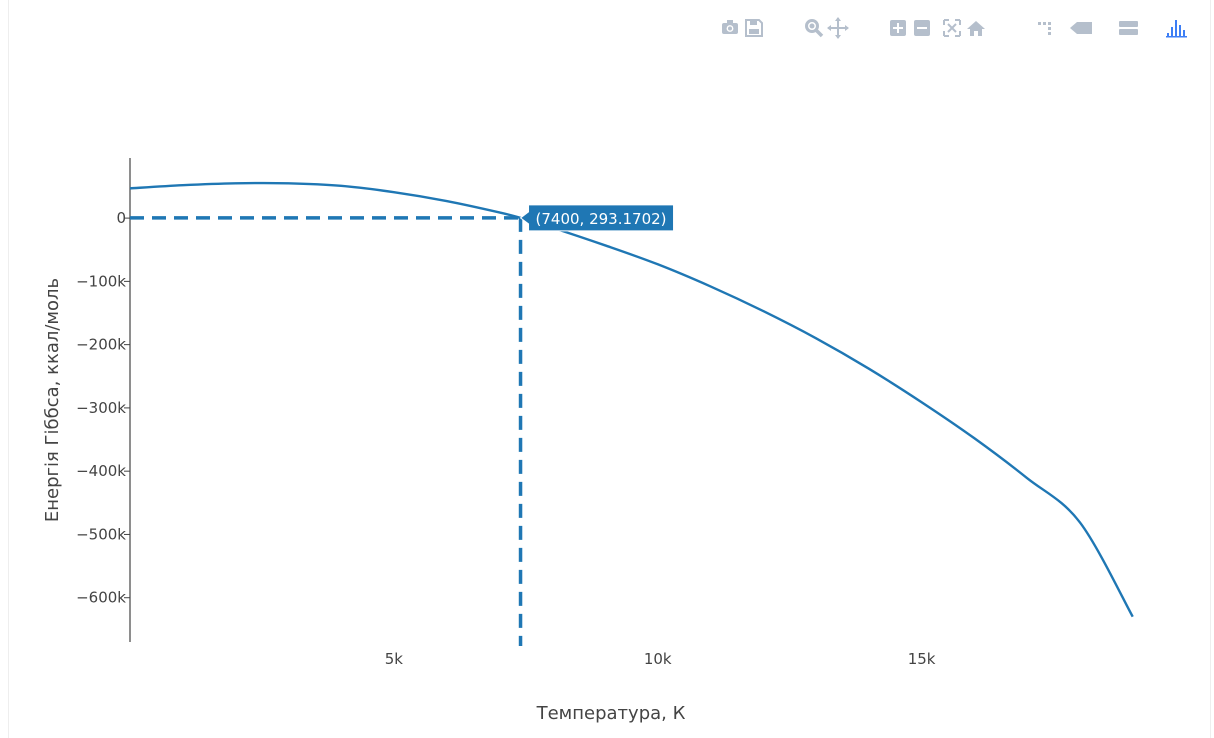 This screenshot has width=1214, height=738. Describe the element at coordinates (101, 471) in the screenshot. I see `y-tick-label: −400k` at that location.